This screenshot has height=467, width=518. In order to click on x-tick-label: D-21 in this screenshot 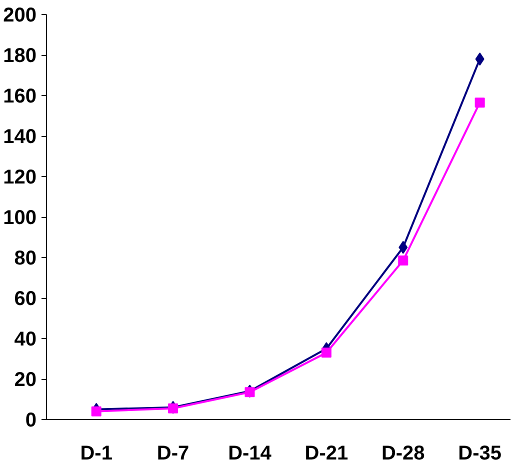, I will do `click(326, 453)`.